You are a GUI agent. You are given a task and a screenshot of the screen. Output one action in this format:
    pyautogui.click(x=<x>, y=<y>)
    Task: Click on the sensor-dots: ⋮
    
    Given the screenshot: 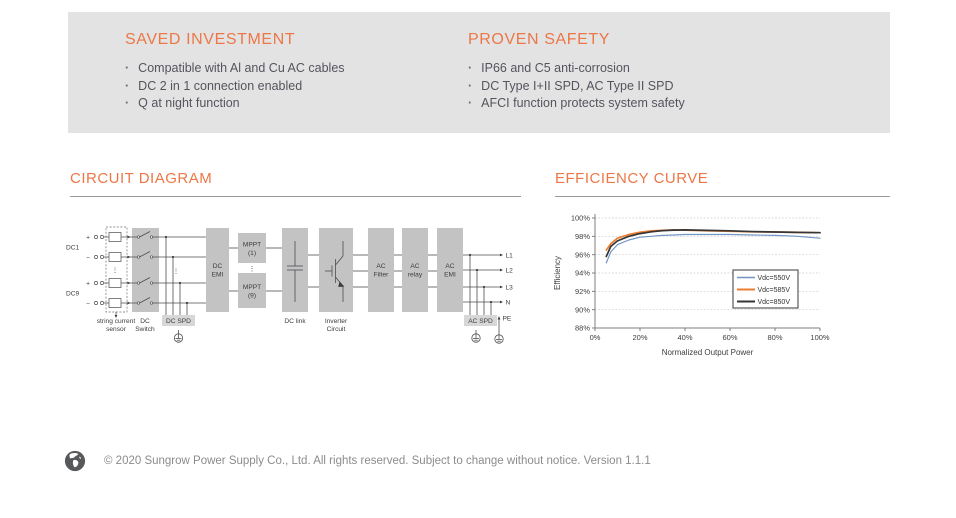 What is the action you would take?
    pyautogui.click(x=115, y=270)
    